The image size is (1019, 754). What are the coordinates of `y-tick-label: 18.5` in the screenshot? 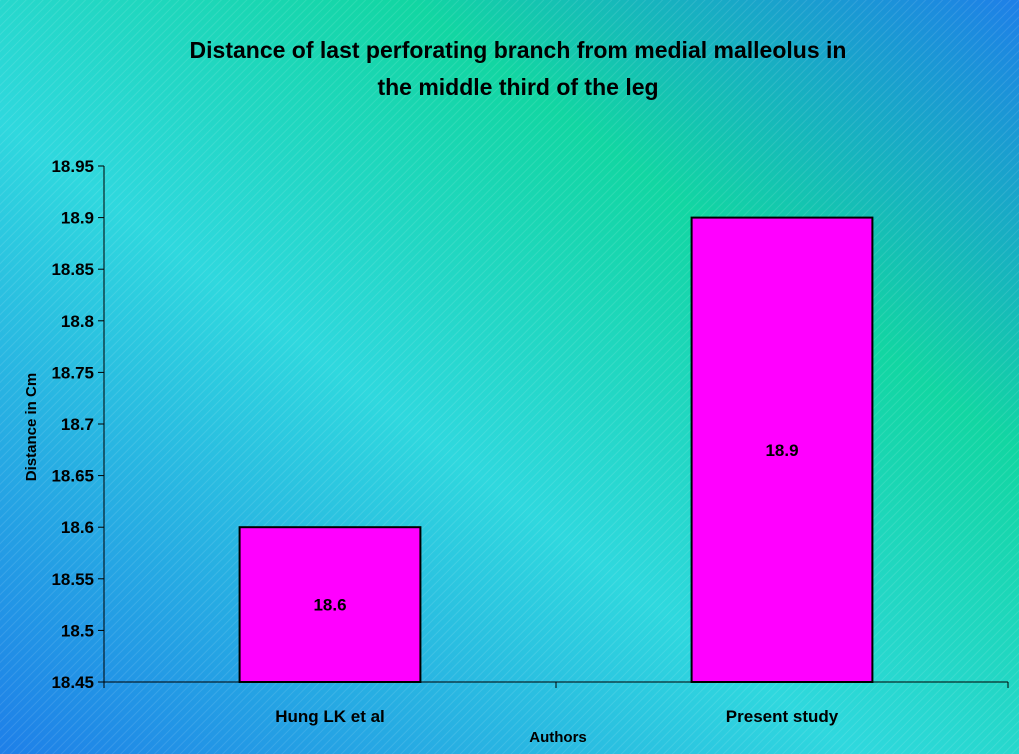 It's located at (77, 630).